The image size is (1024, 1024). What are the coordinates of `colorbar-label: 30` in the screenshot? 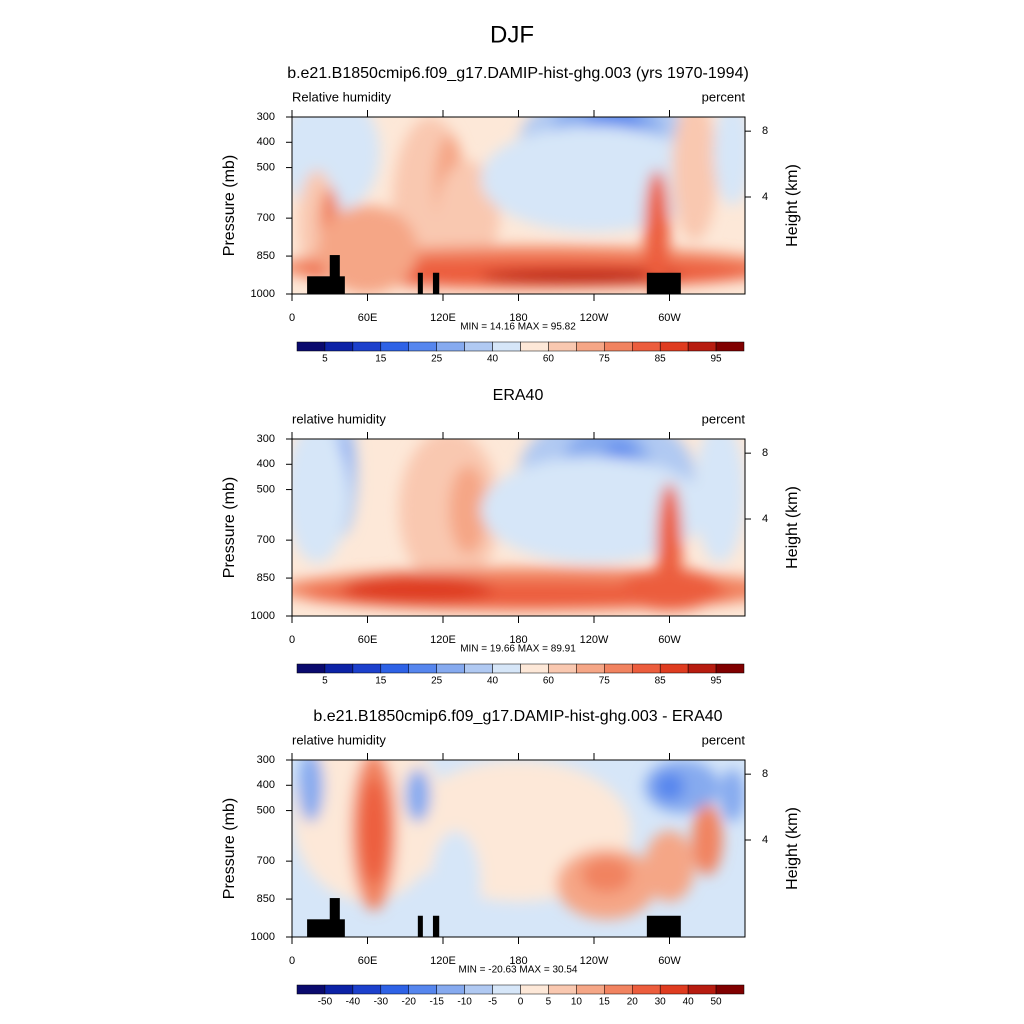 It's located at (661, 1002).